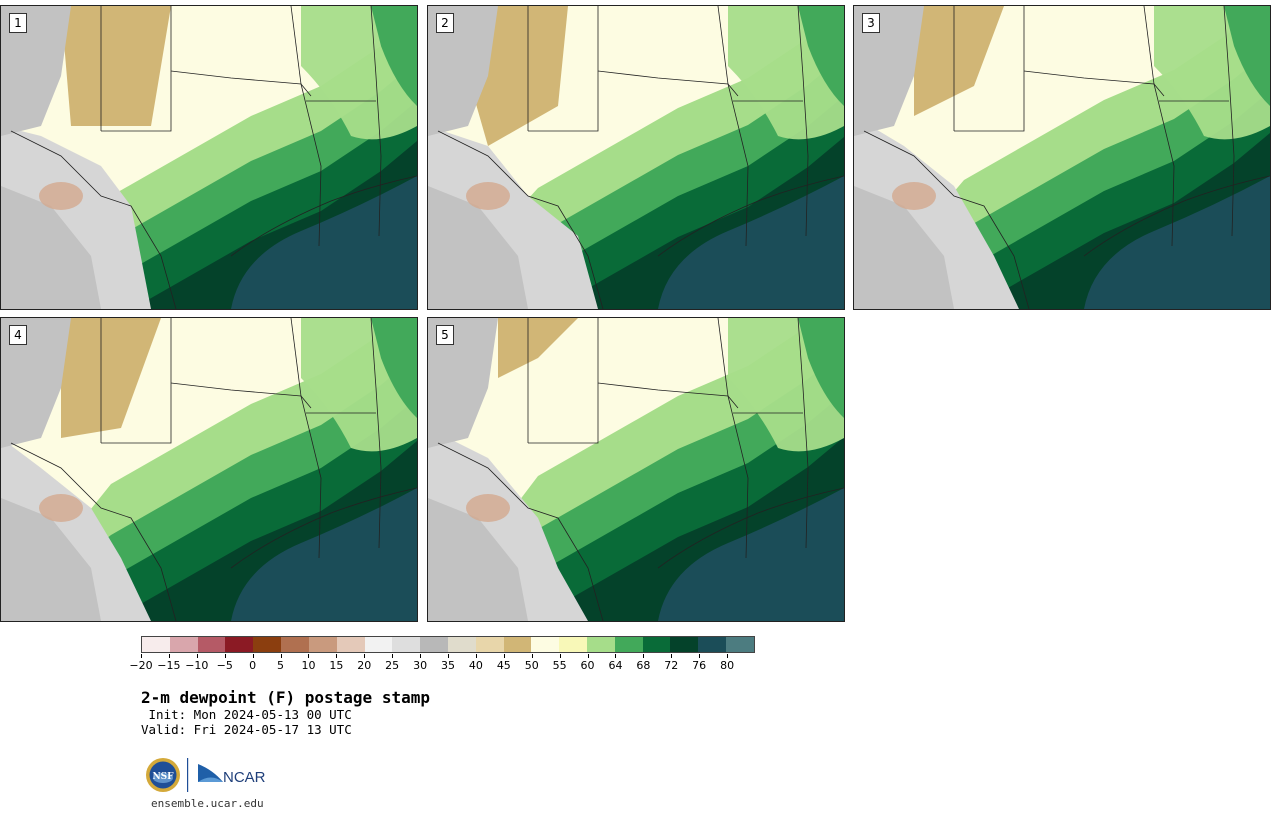 The height and width of the screenshot is (815, 1280). Describe the element at coordinates (141, 665) in the screenshot. I see `colorbar-tick-label: −20` at that location.